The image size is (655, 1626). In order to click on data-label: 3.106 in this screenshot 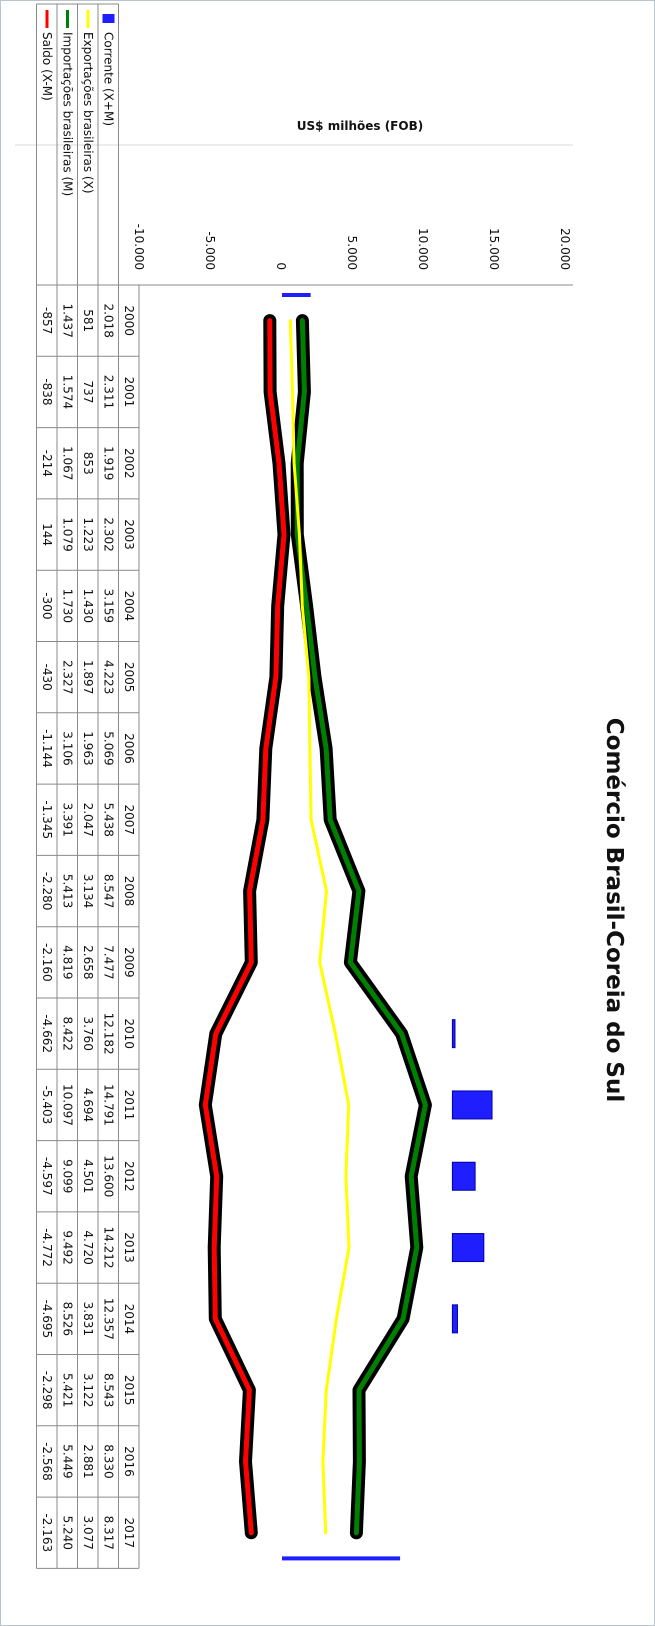, I will do `click(68, 748)`.